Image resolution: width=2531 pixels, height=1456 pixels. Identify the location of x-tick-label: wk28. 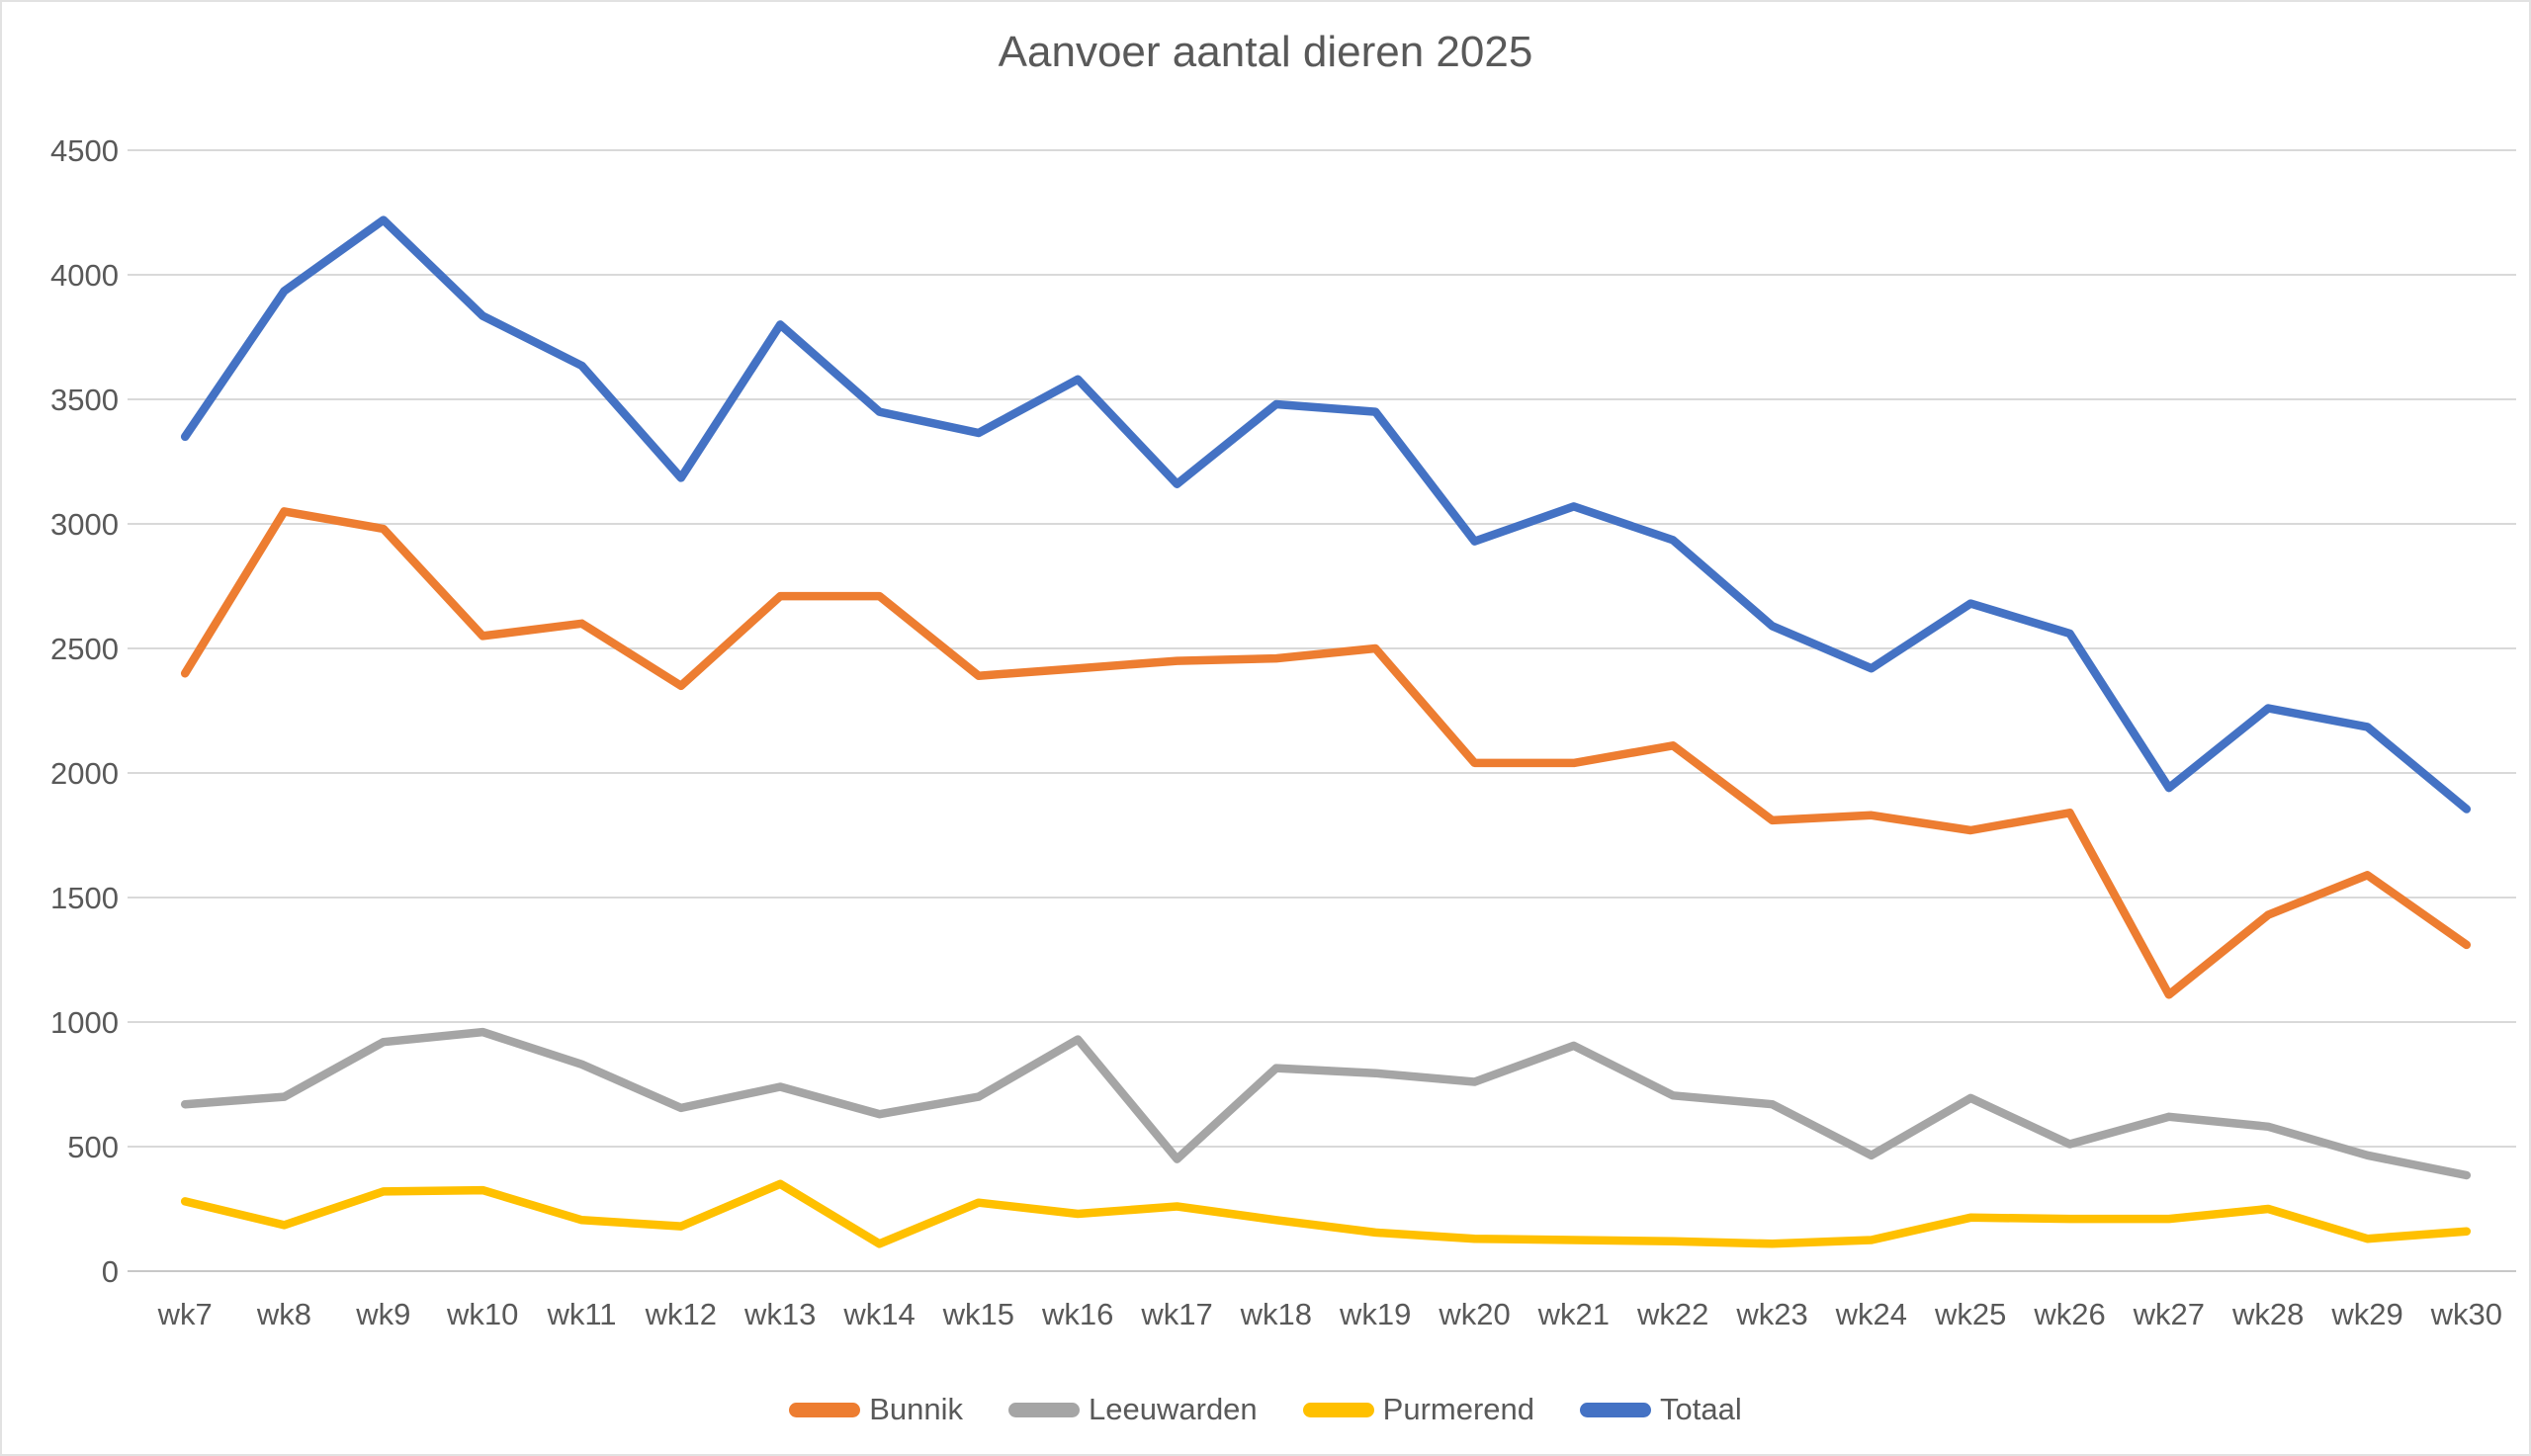
(2267, 1314).